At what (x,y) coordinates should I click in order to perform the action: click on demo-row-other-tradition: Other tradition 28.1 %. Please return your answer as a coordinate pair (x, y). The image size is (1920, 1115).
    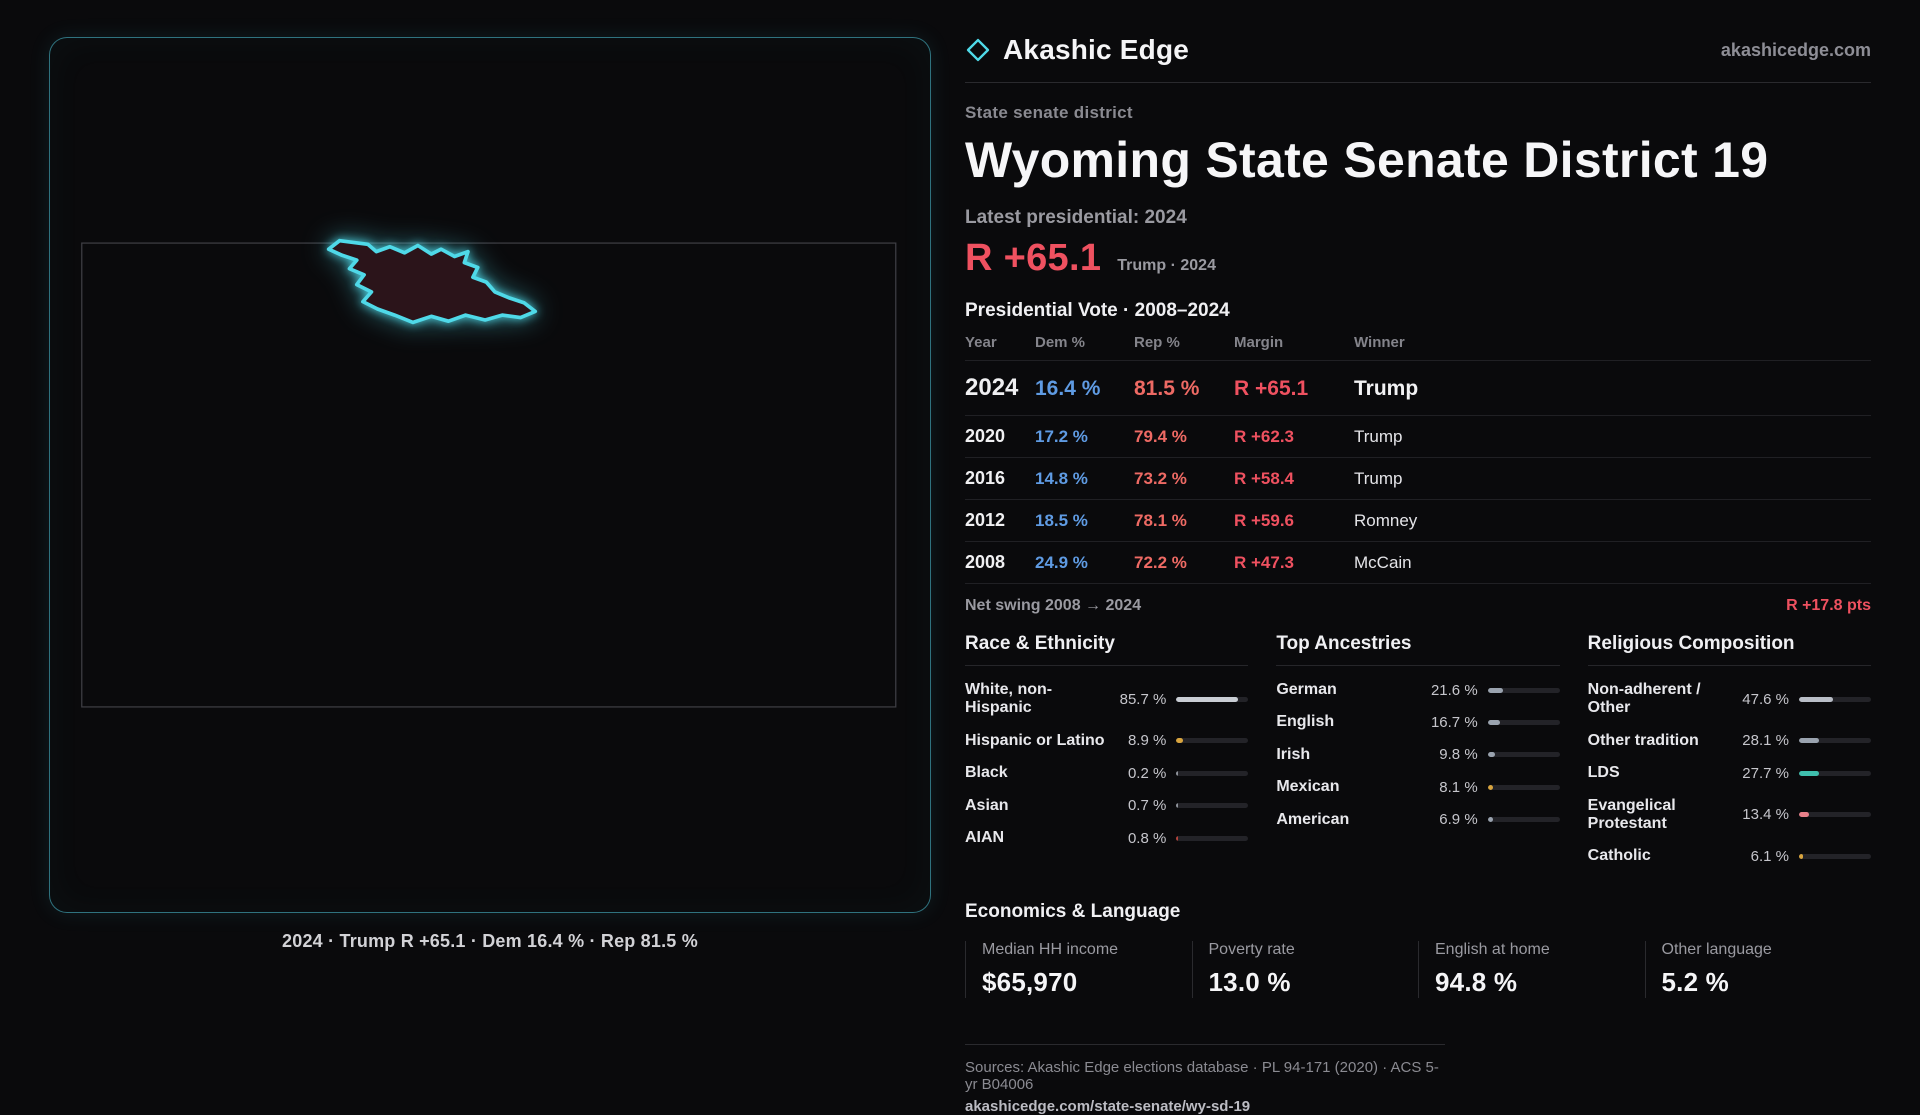
    Looking at the image, I should click on (1729, 741).